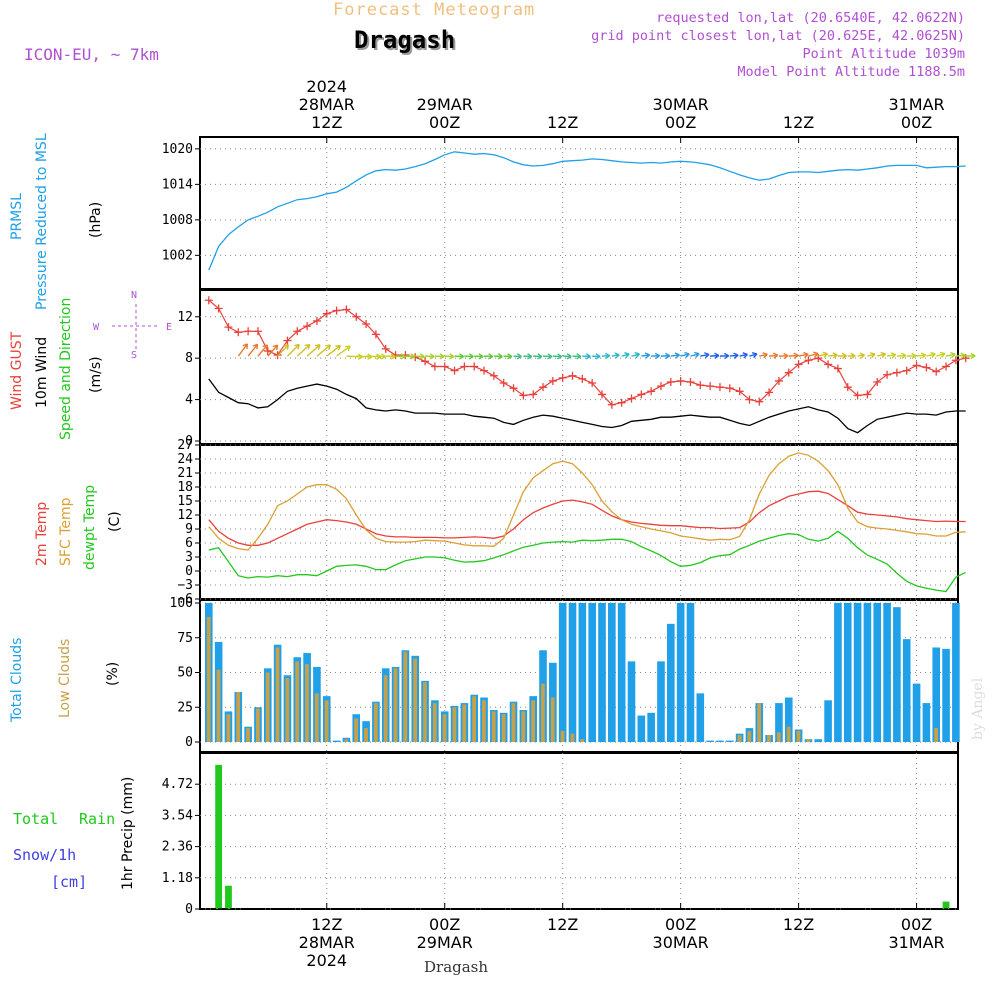 Image resolution: width=1000 pixels, height=1000 pixels. I want to click on compass-e: E, so click(169, 327).